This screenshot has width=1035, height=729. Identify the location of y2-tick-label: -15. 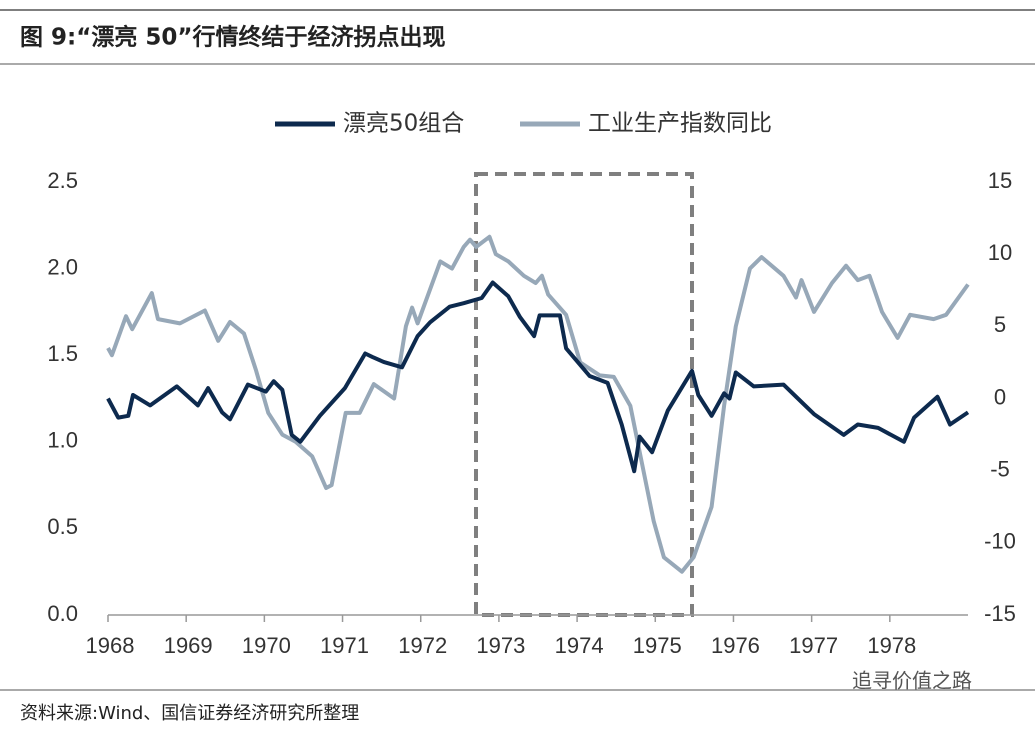
(1000, 613).